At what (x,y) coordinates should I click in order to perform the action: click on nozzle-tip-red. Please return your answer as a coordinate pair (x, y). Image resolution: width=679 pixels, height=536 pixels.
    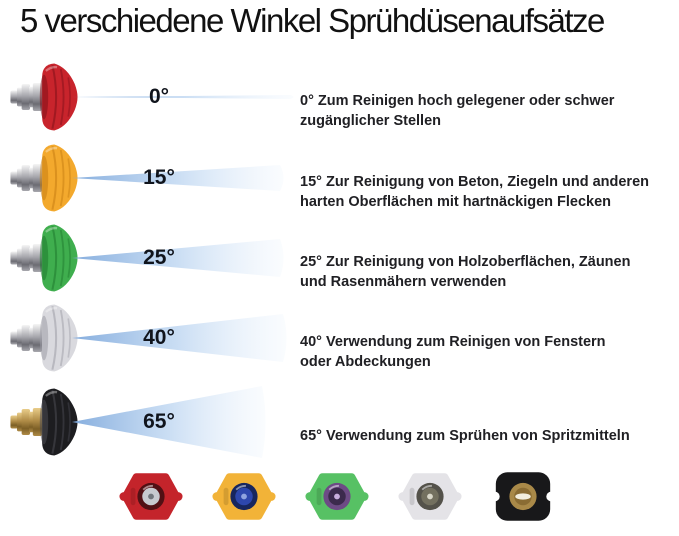
    Looking at the image, I should click on (151, 497).